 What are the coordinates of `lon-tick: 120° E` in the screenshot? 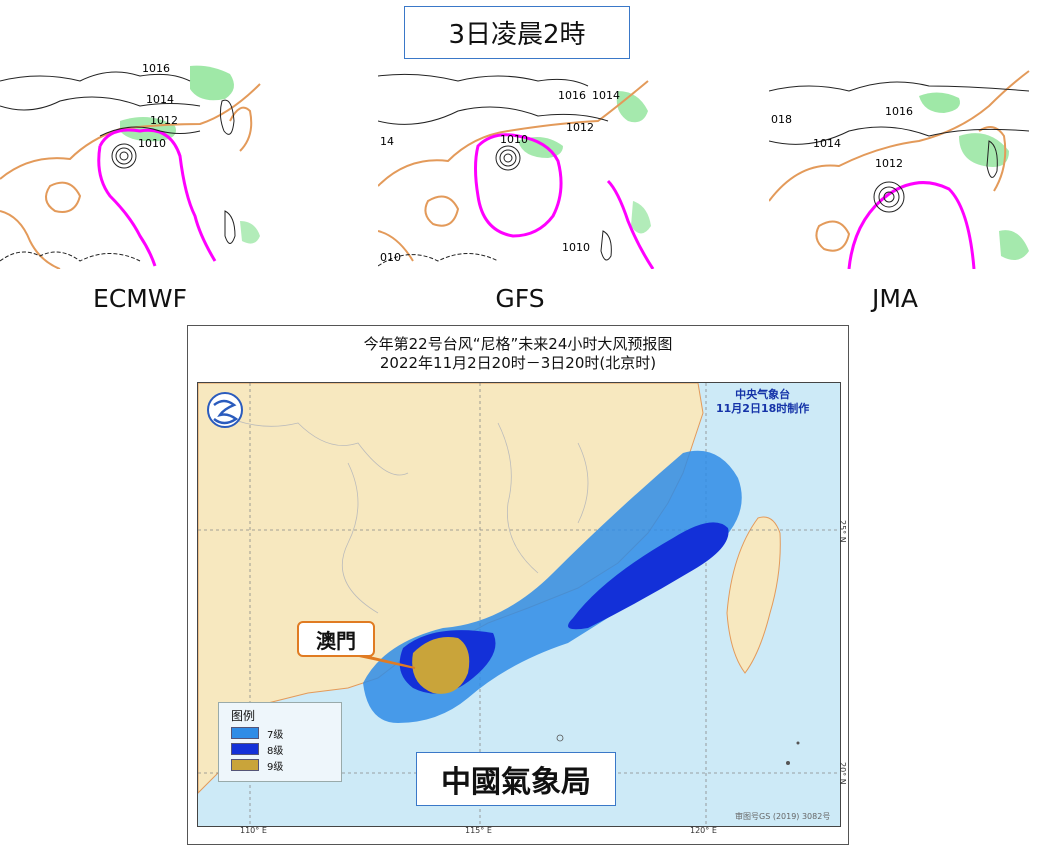 It's located at (703, 830).